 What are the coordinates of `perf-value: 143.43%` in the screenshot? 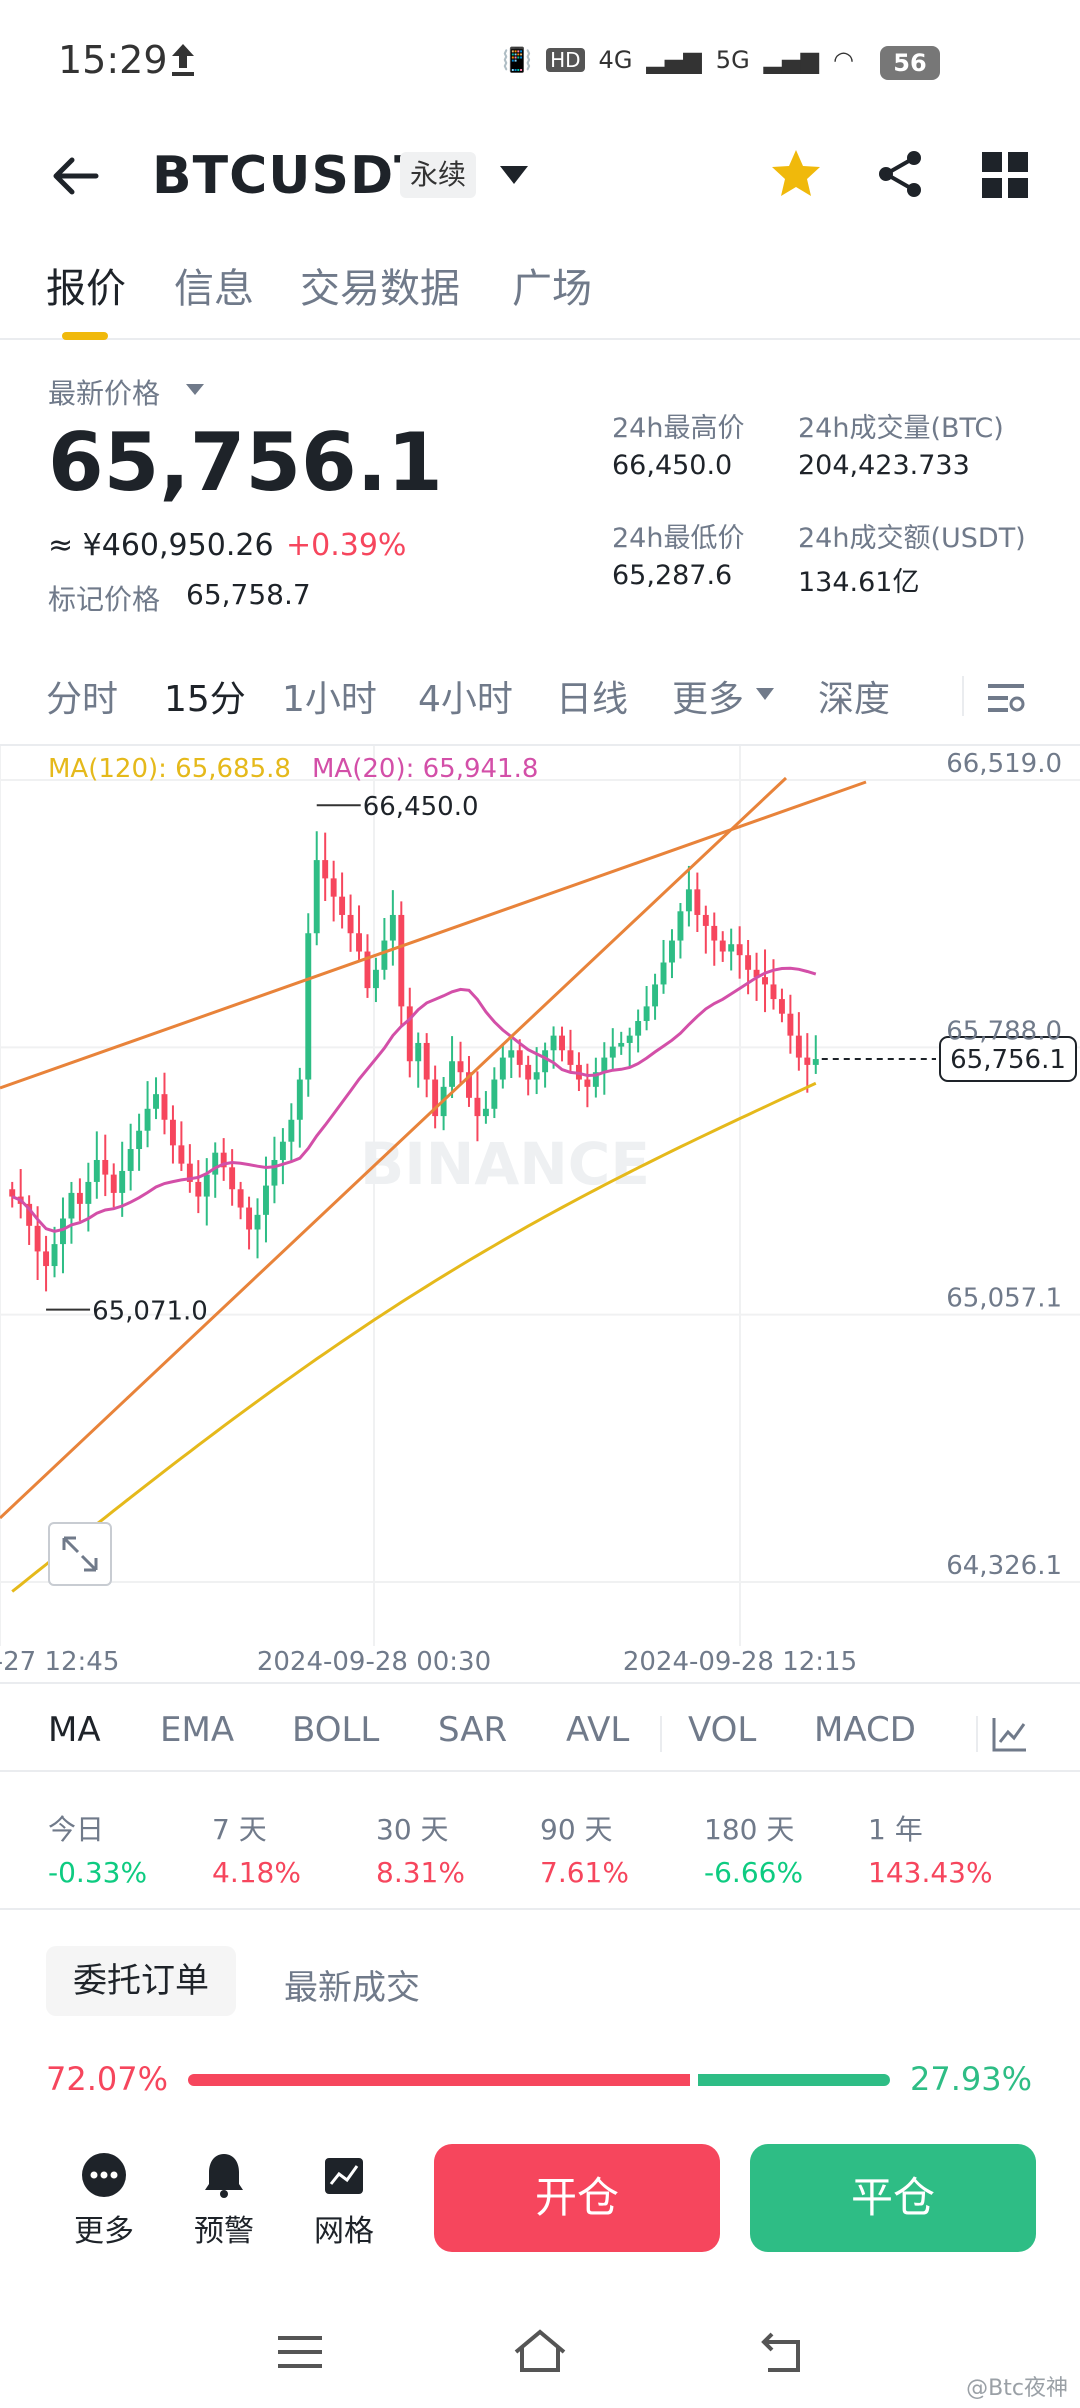 It's located at (930, 1872).